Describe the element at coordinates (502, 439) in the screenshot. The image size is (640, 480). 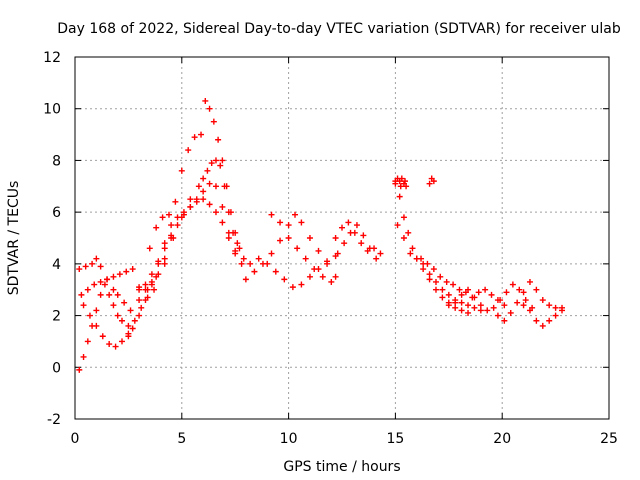
I see `x-tick-label: 20` at that location.